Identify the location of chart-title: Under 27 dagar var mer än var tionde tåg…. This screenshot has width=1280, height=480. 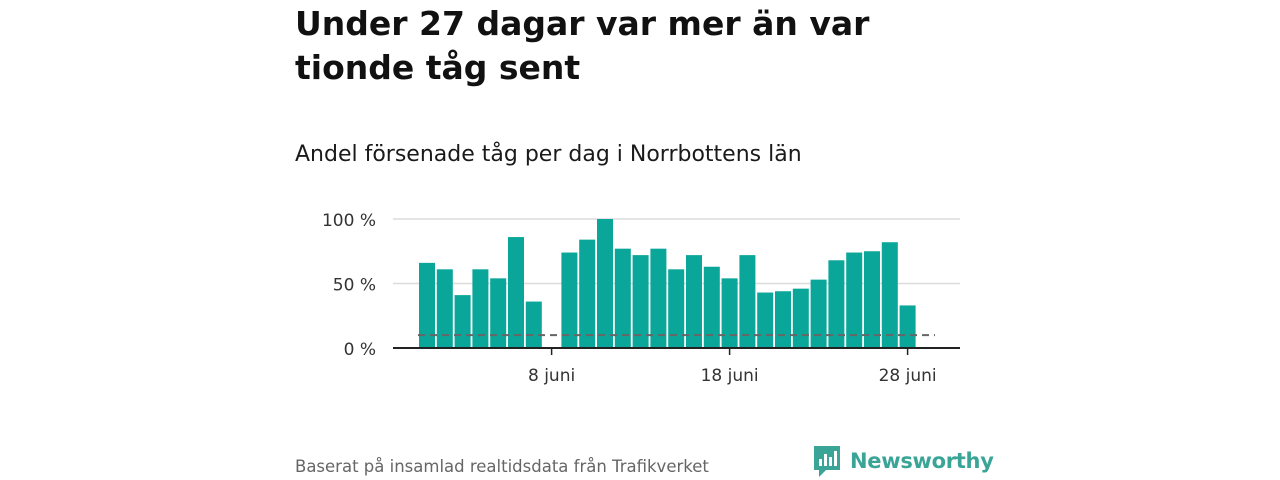
(582, 45).